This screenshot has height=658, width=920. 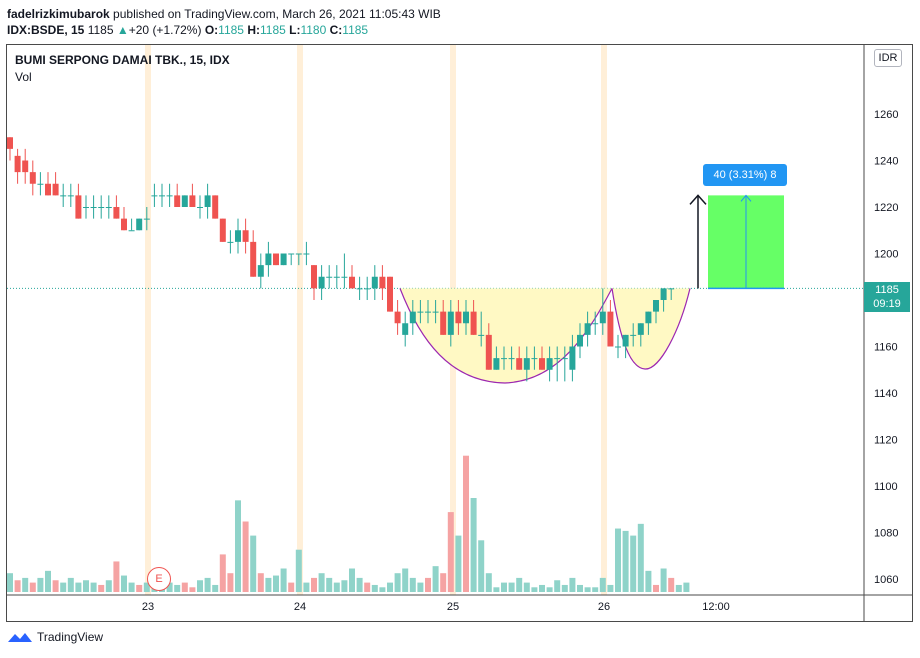 What do you see at coordinates (698, 199) in the screenshot?
I see `breakout-arrow-head` at bounding box center [698, 199].